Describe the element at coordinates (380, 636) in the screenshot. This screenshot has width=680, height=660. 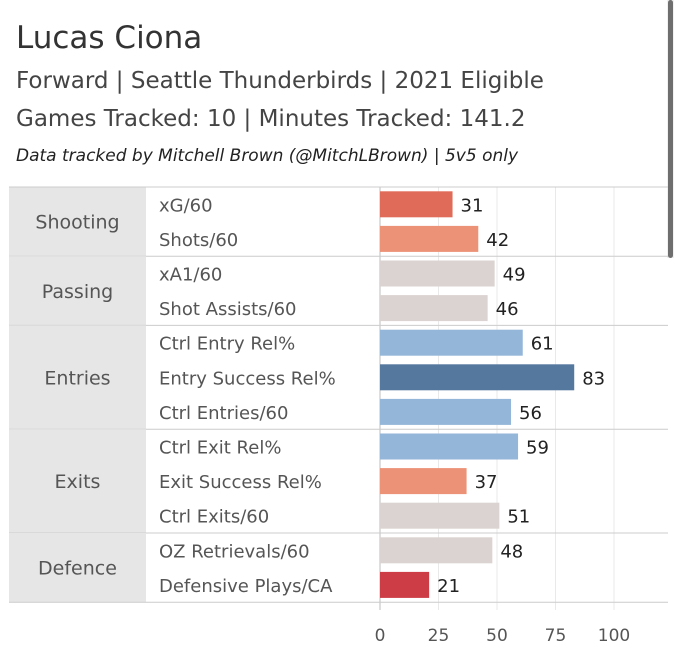
I see `x-tick-label: 0` at that location.